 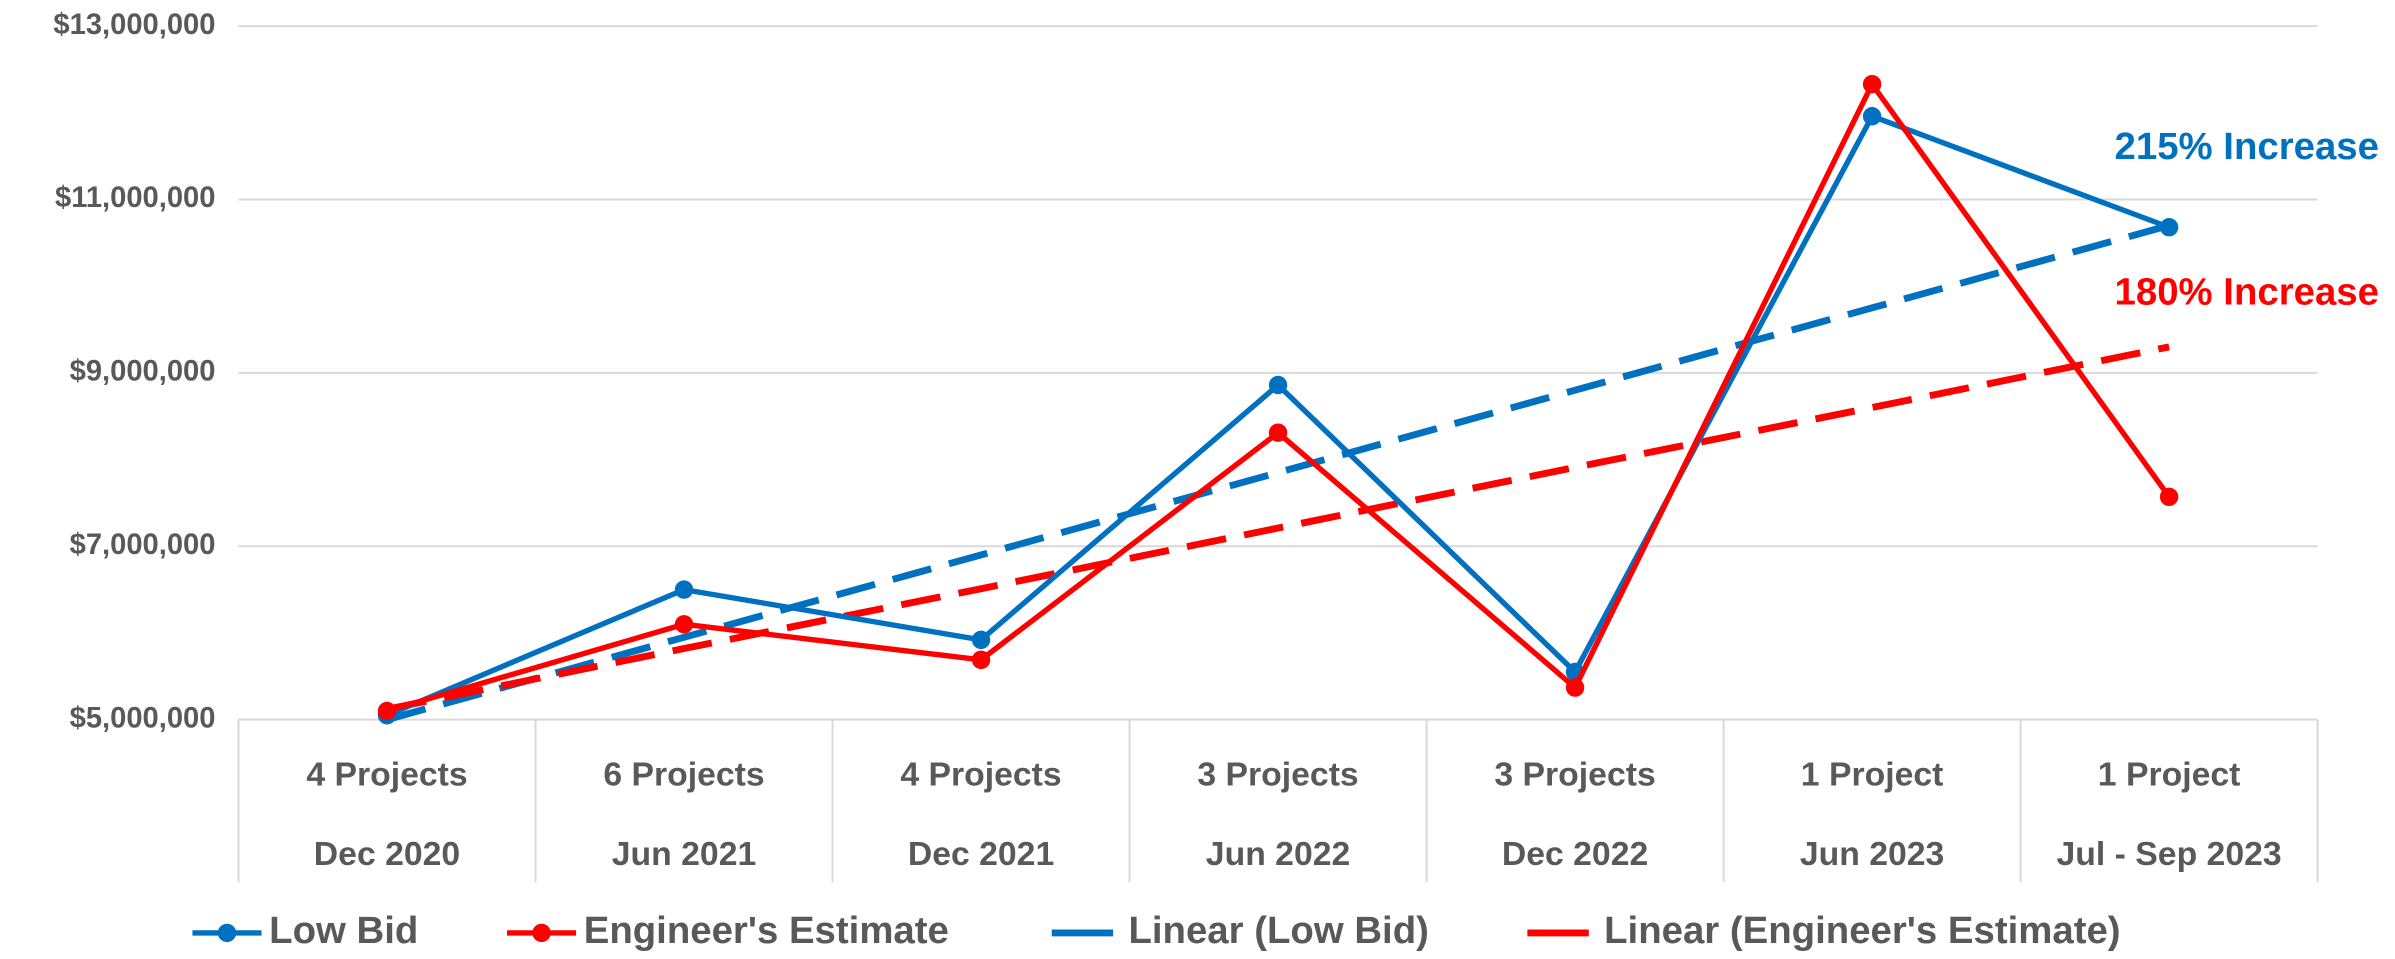 What do you see at coordinates (1575, 854) in the screenshot?
I see `x-tick-label: Dec 2022` at bounding box center [1575, 854].